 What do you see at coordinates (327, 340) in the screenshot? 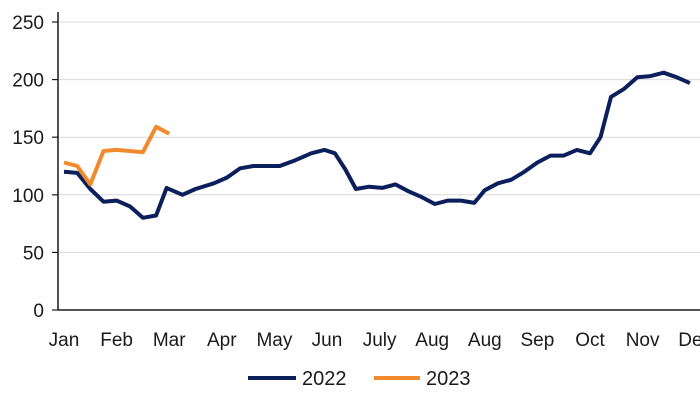
I see `x-tick-label: Jun` at bounding box center [327, 340].